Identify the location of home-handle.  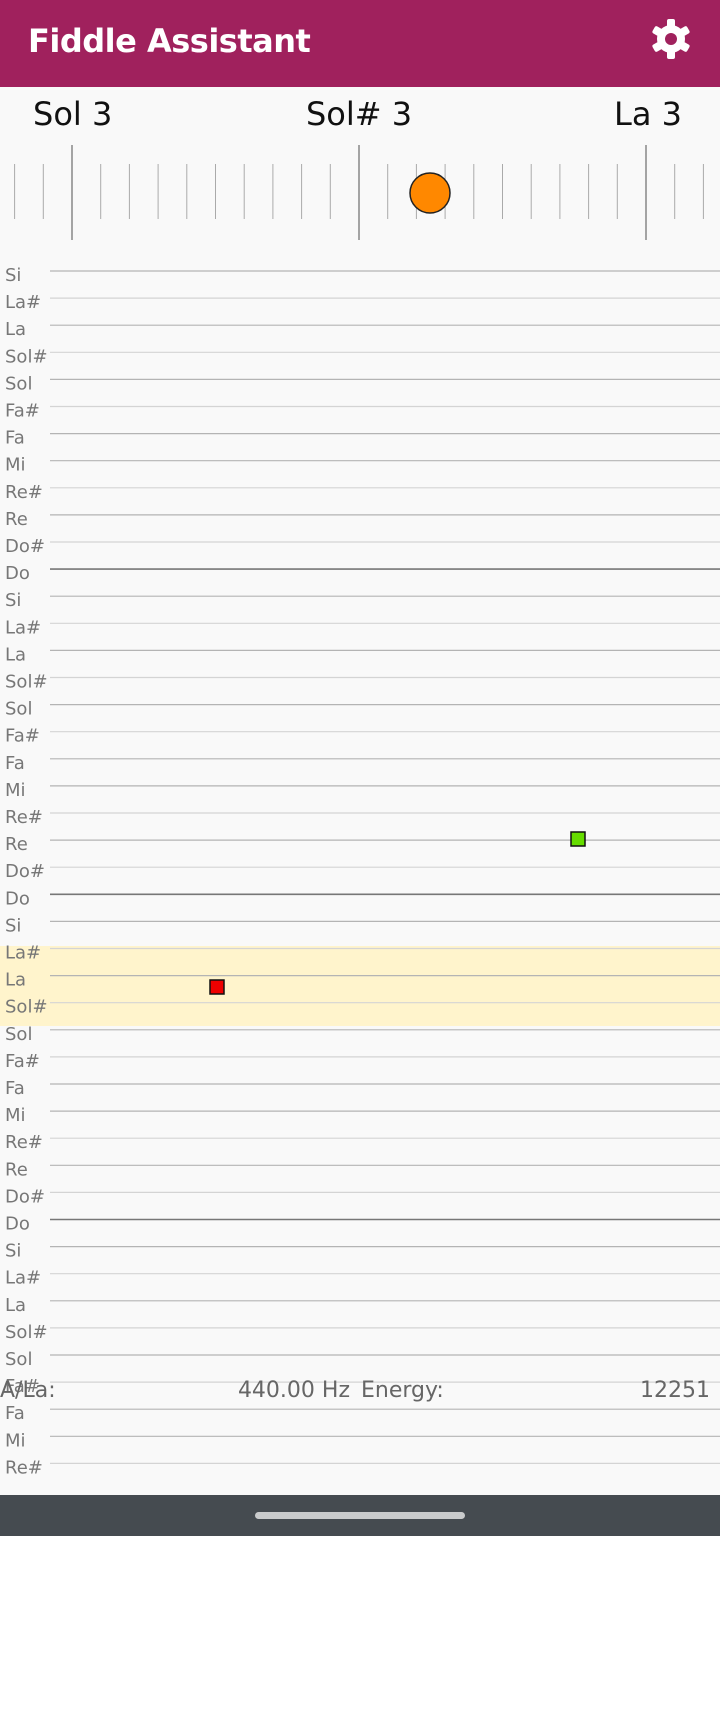
(360, 1515).